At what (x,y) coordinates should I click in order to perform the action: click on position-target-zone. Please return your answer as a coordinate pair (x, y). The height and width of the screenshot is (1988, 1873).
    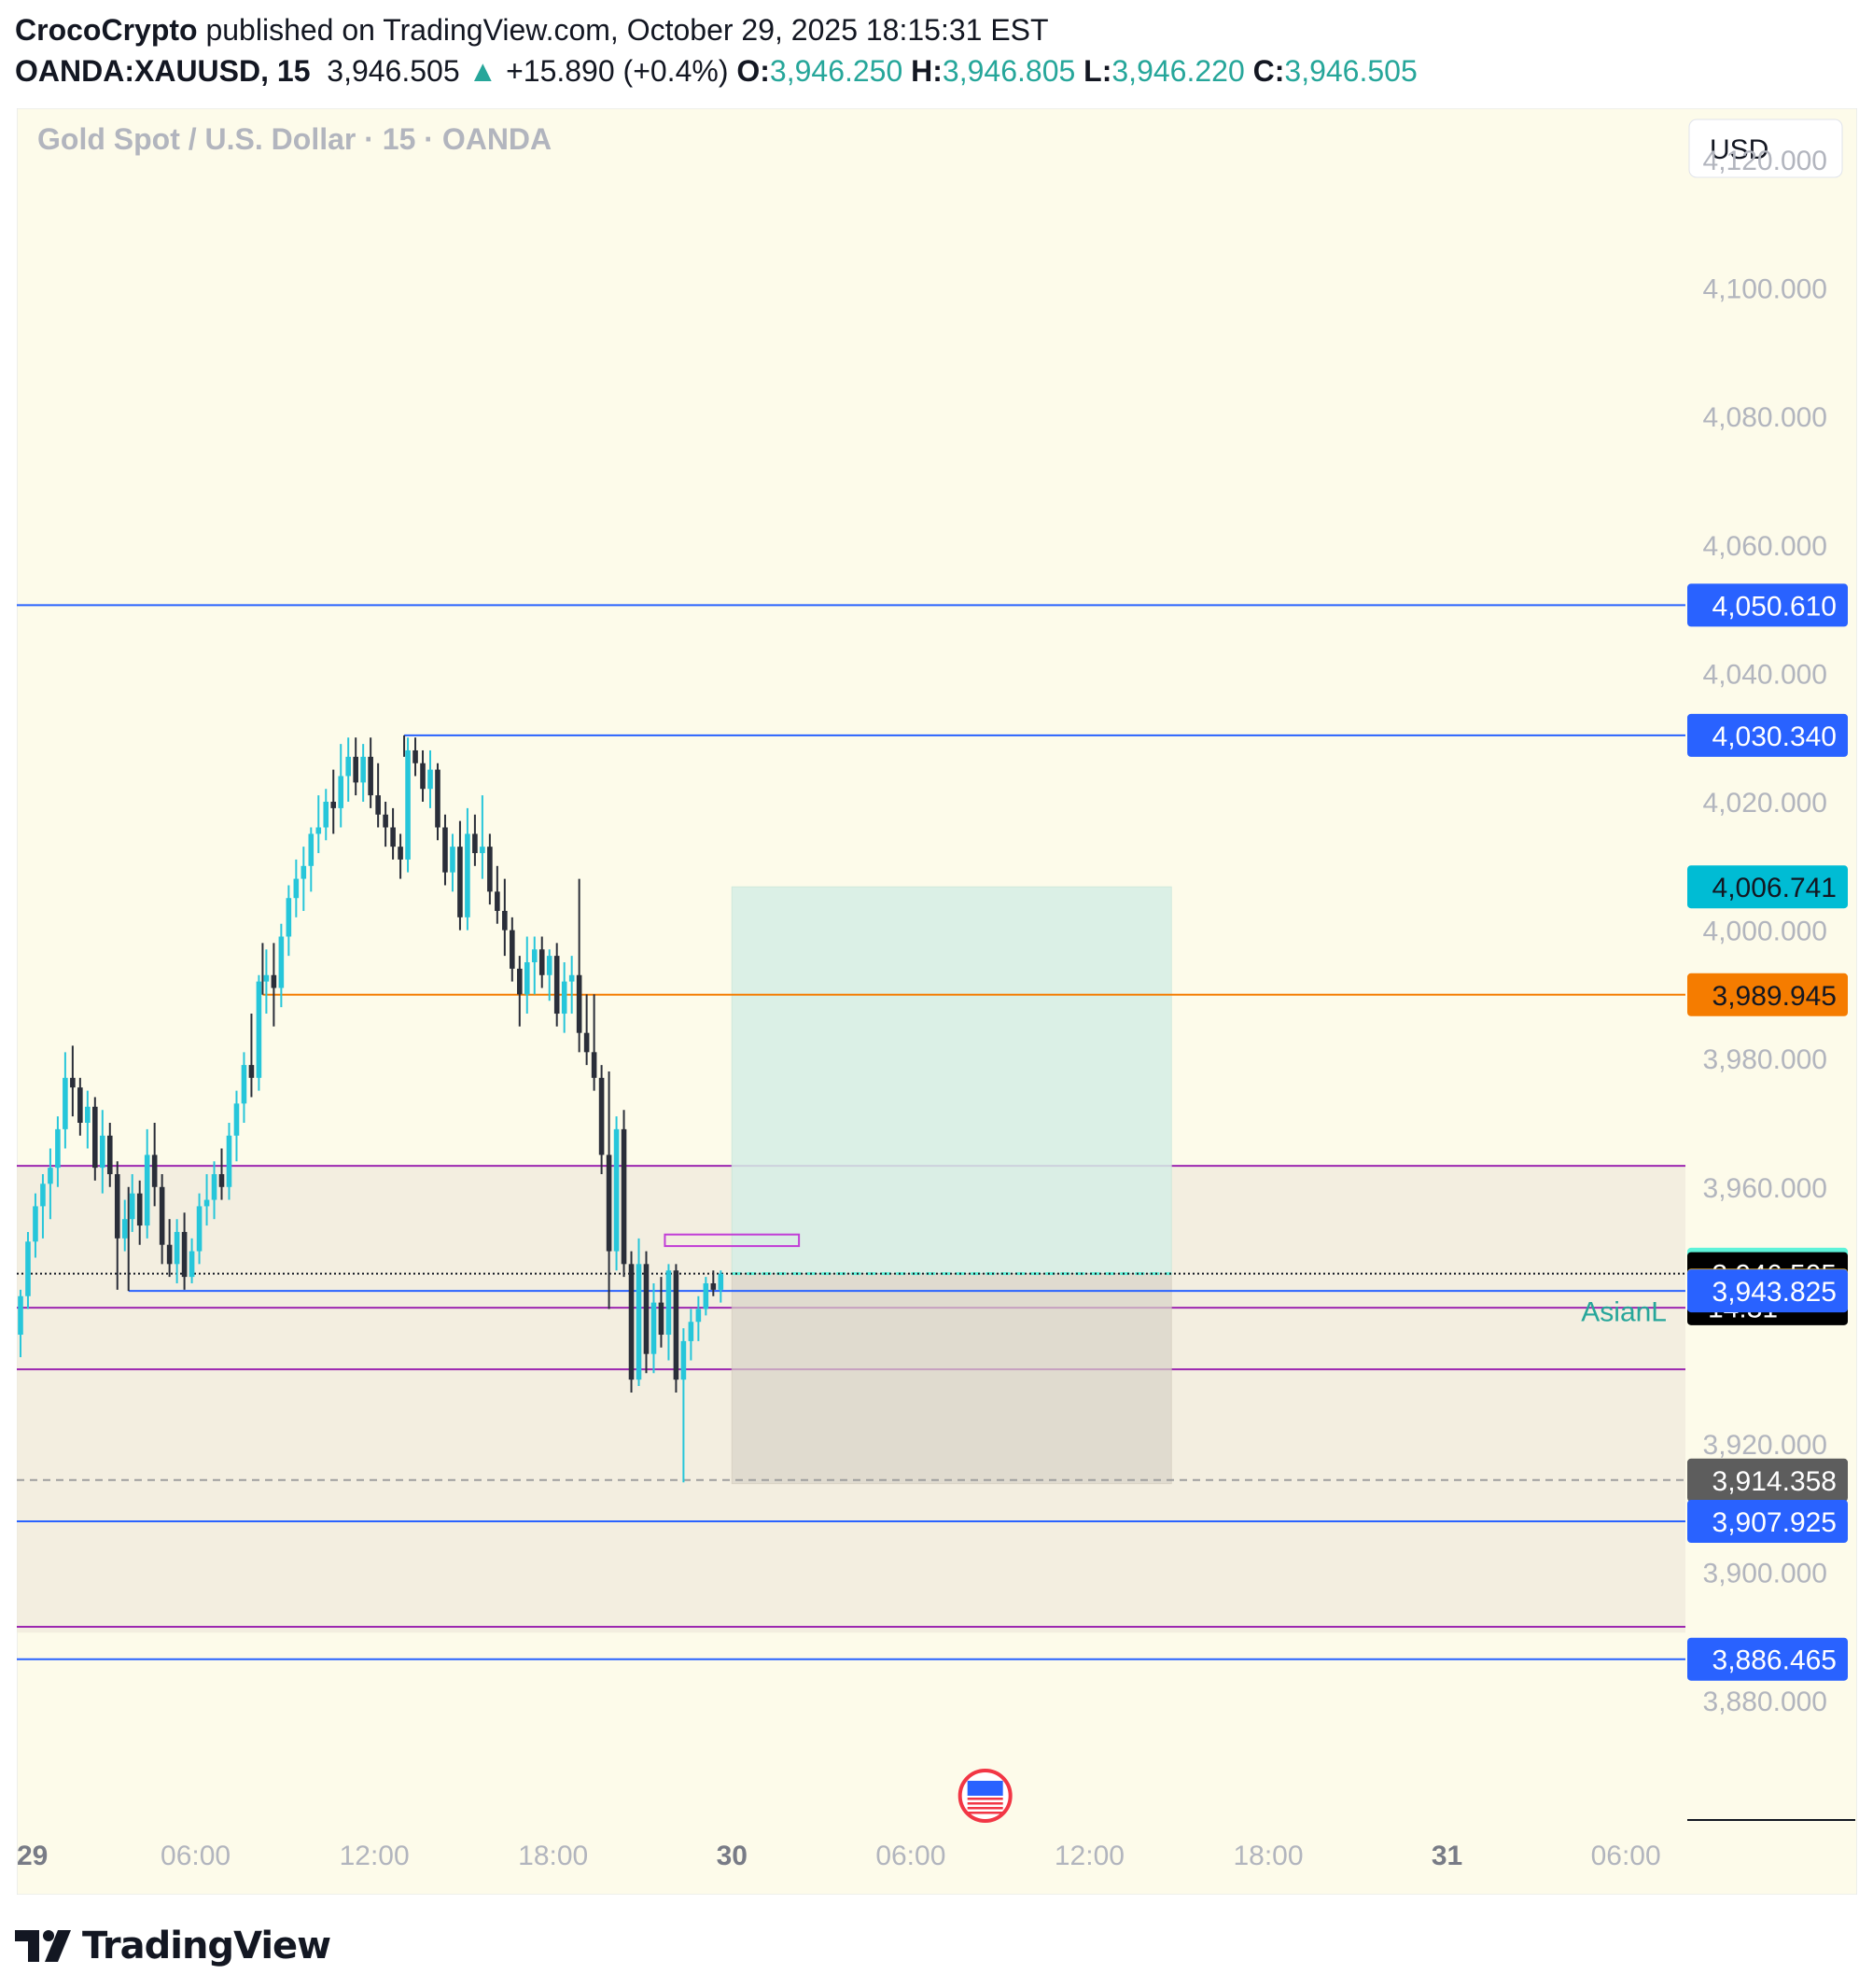
    Looking at the image, I should click on (952, 1080).